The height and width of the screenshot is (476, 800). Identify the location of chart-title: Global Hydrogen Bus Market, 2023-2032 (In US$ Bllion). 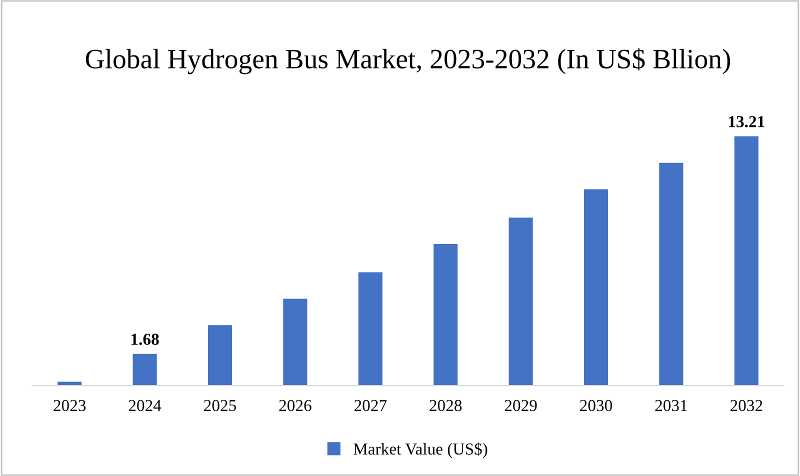
(408, 61).